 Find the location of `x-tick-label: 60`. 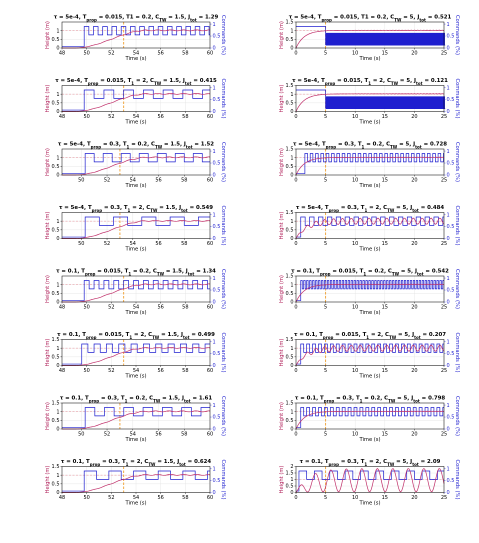

x-tick-label: 60 is located at coordinates (210, 181).